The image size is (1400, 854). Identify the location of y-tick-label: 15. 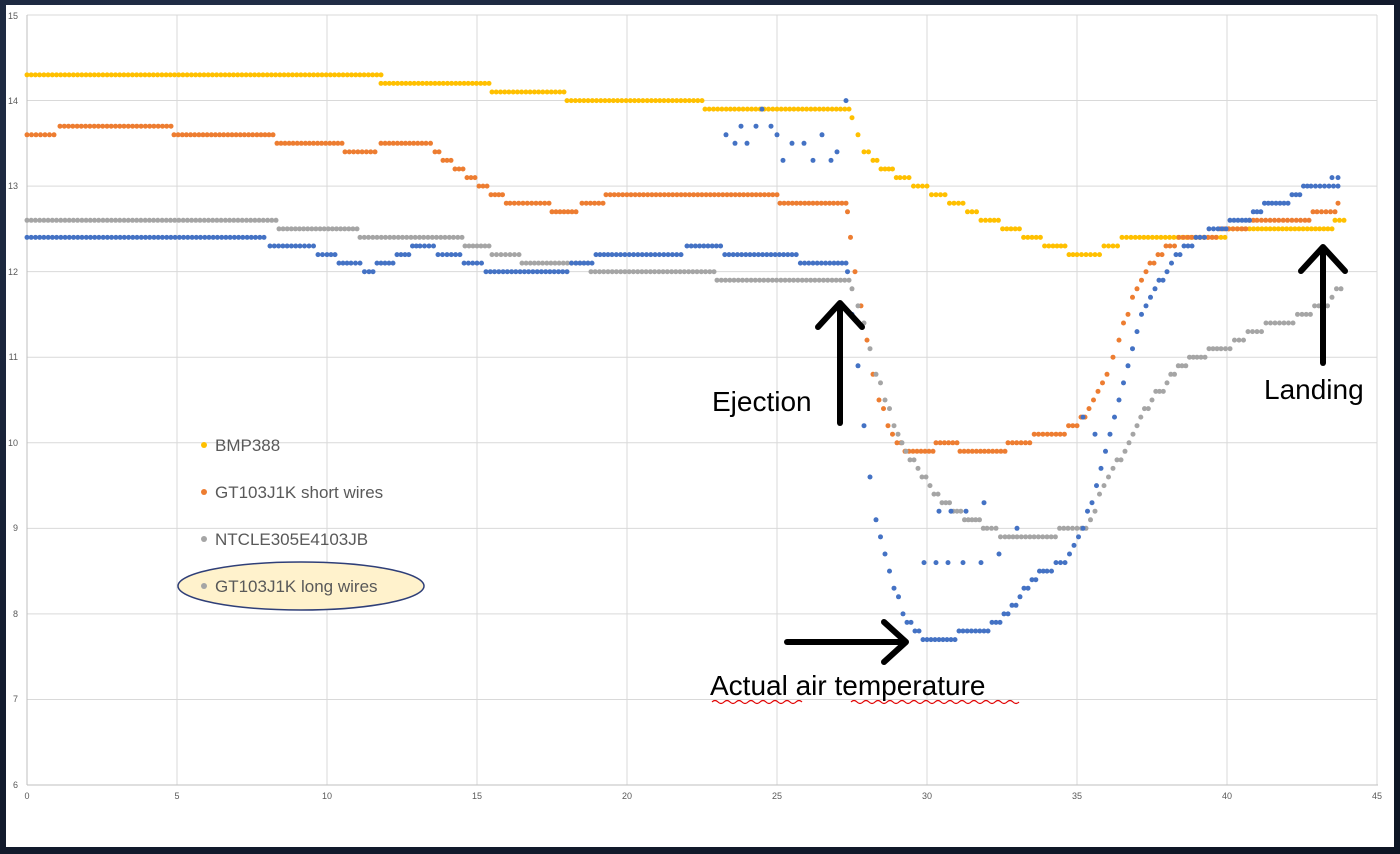
(13, 16).